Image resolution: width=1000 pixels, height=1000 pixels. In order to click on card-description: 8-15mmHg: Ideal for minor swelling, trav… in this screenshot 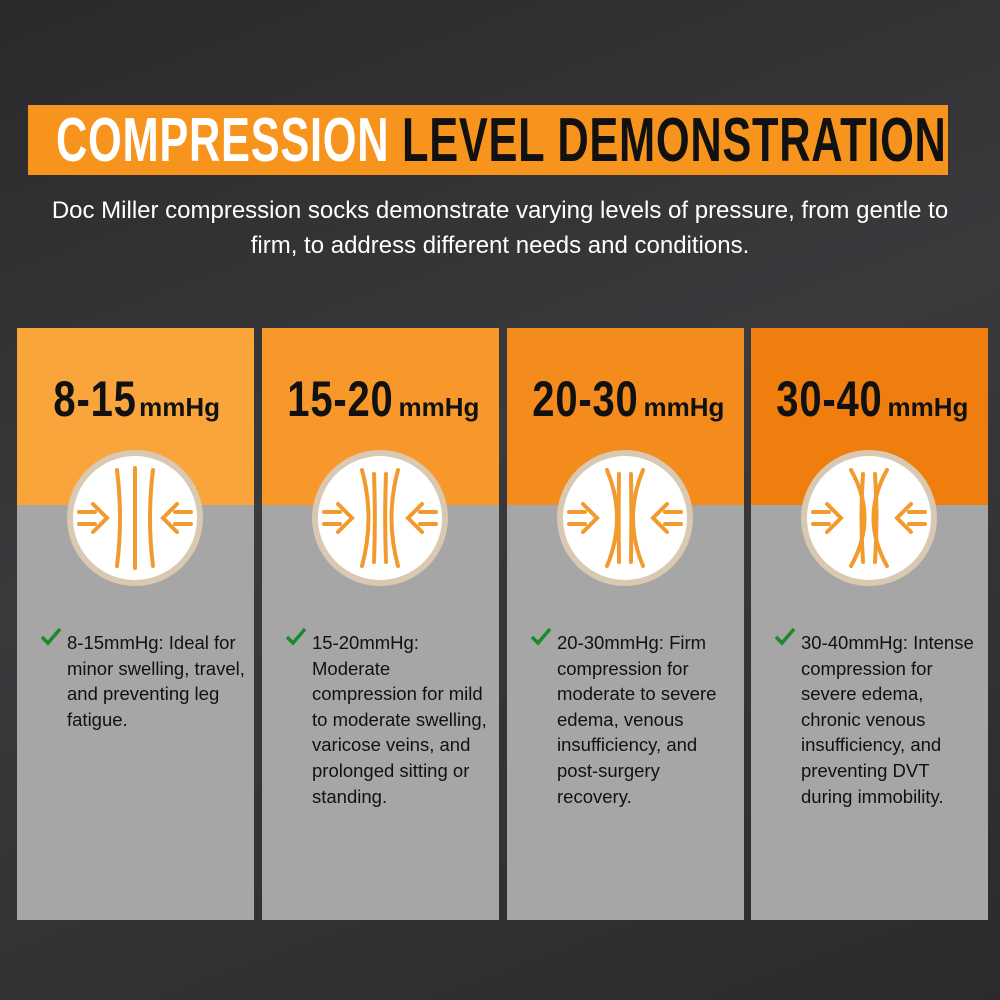, I will do `click(156, 681)`.